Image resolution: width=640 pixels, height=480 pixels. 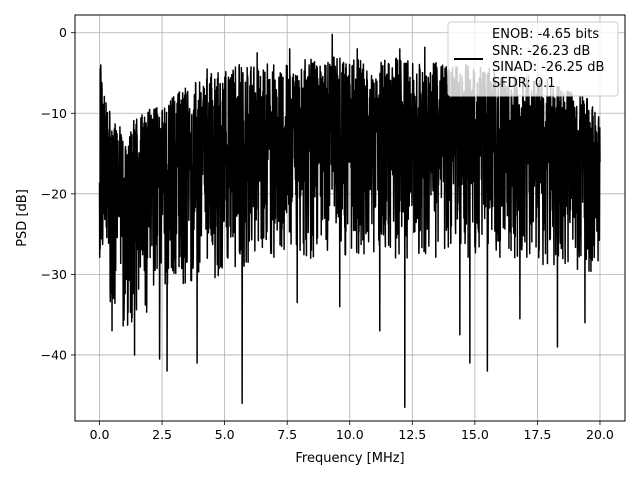 I want to click on x-axis-label: Frequency [MHz], so click(x=349, y=458).